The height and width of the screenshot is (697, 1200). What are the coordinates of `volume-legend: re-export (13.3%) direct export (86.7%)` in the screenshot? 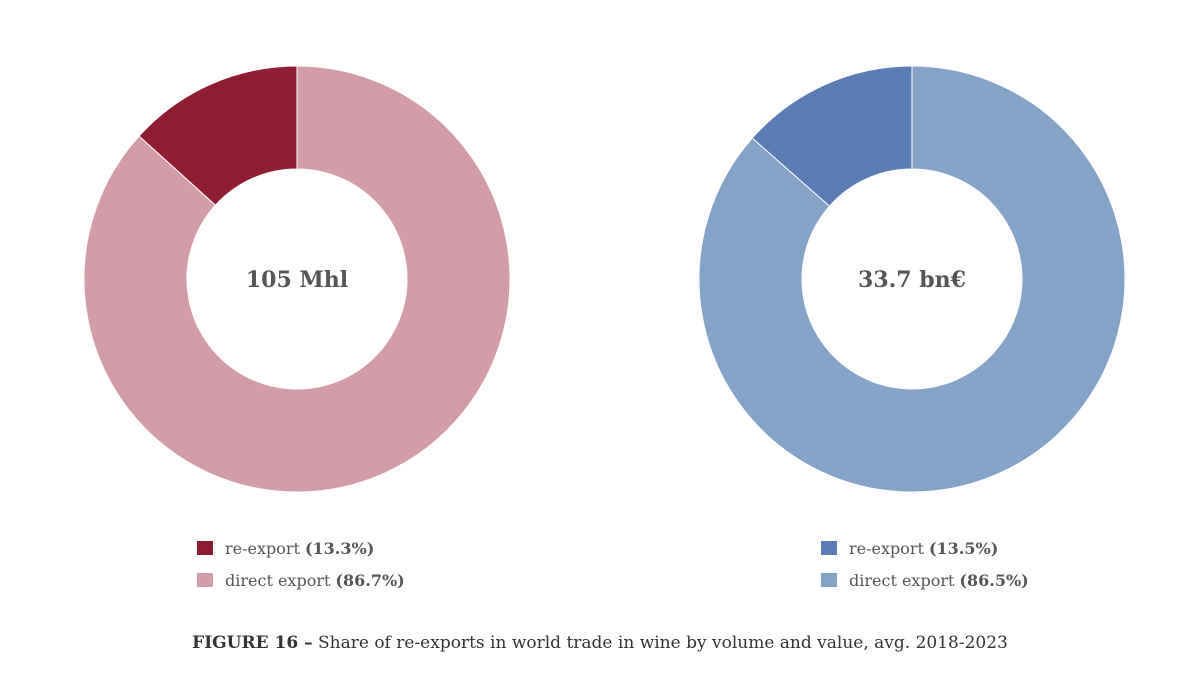 It's located at (301, 568).